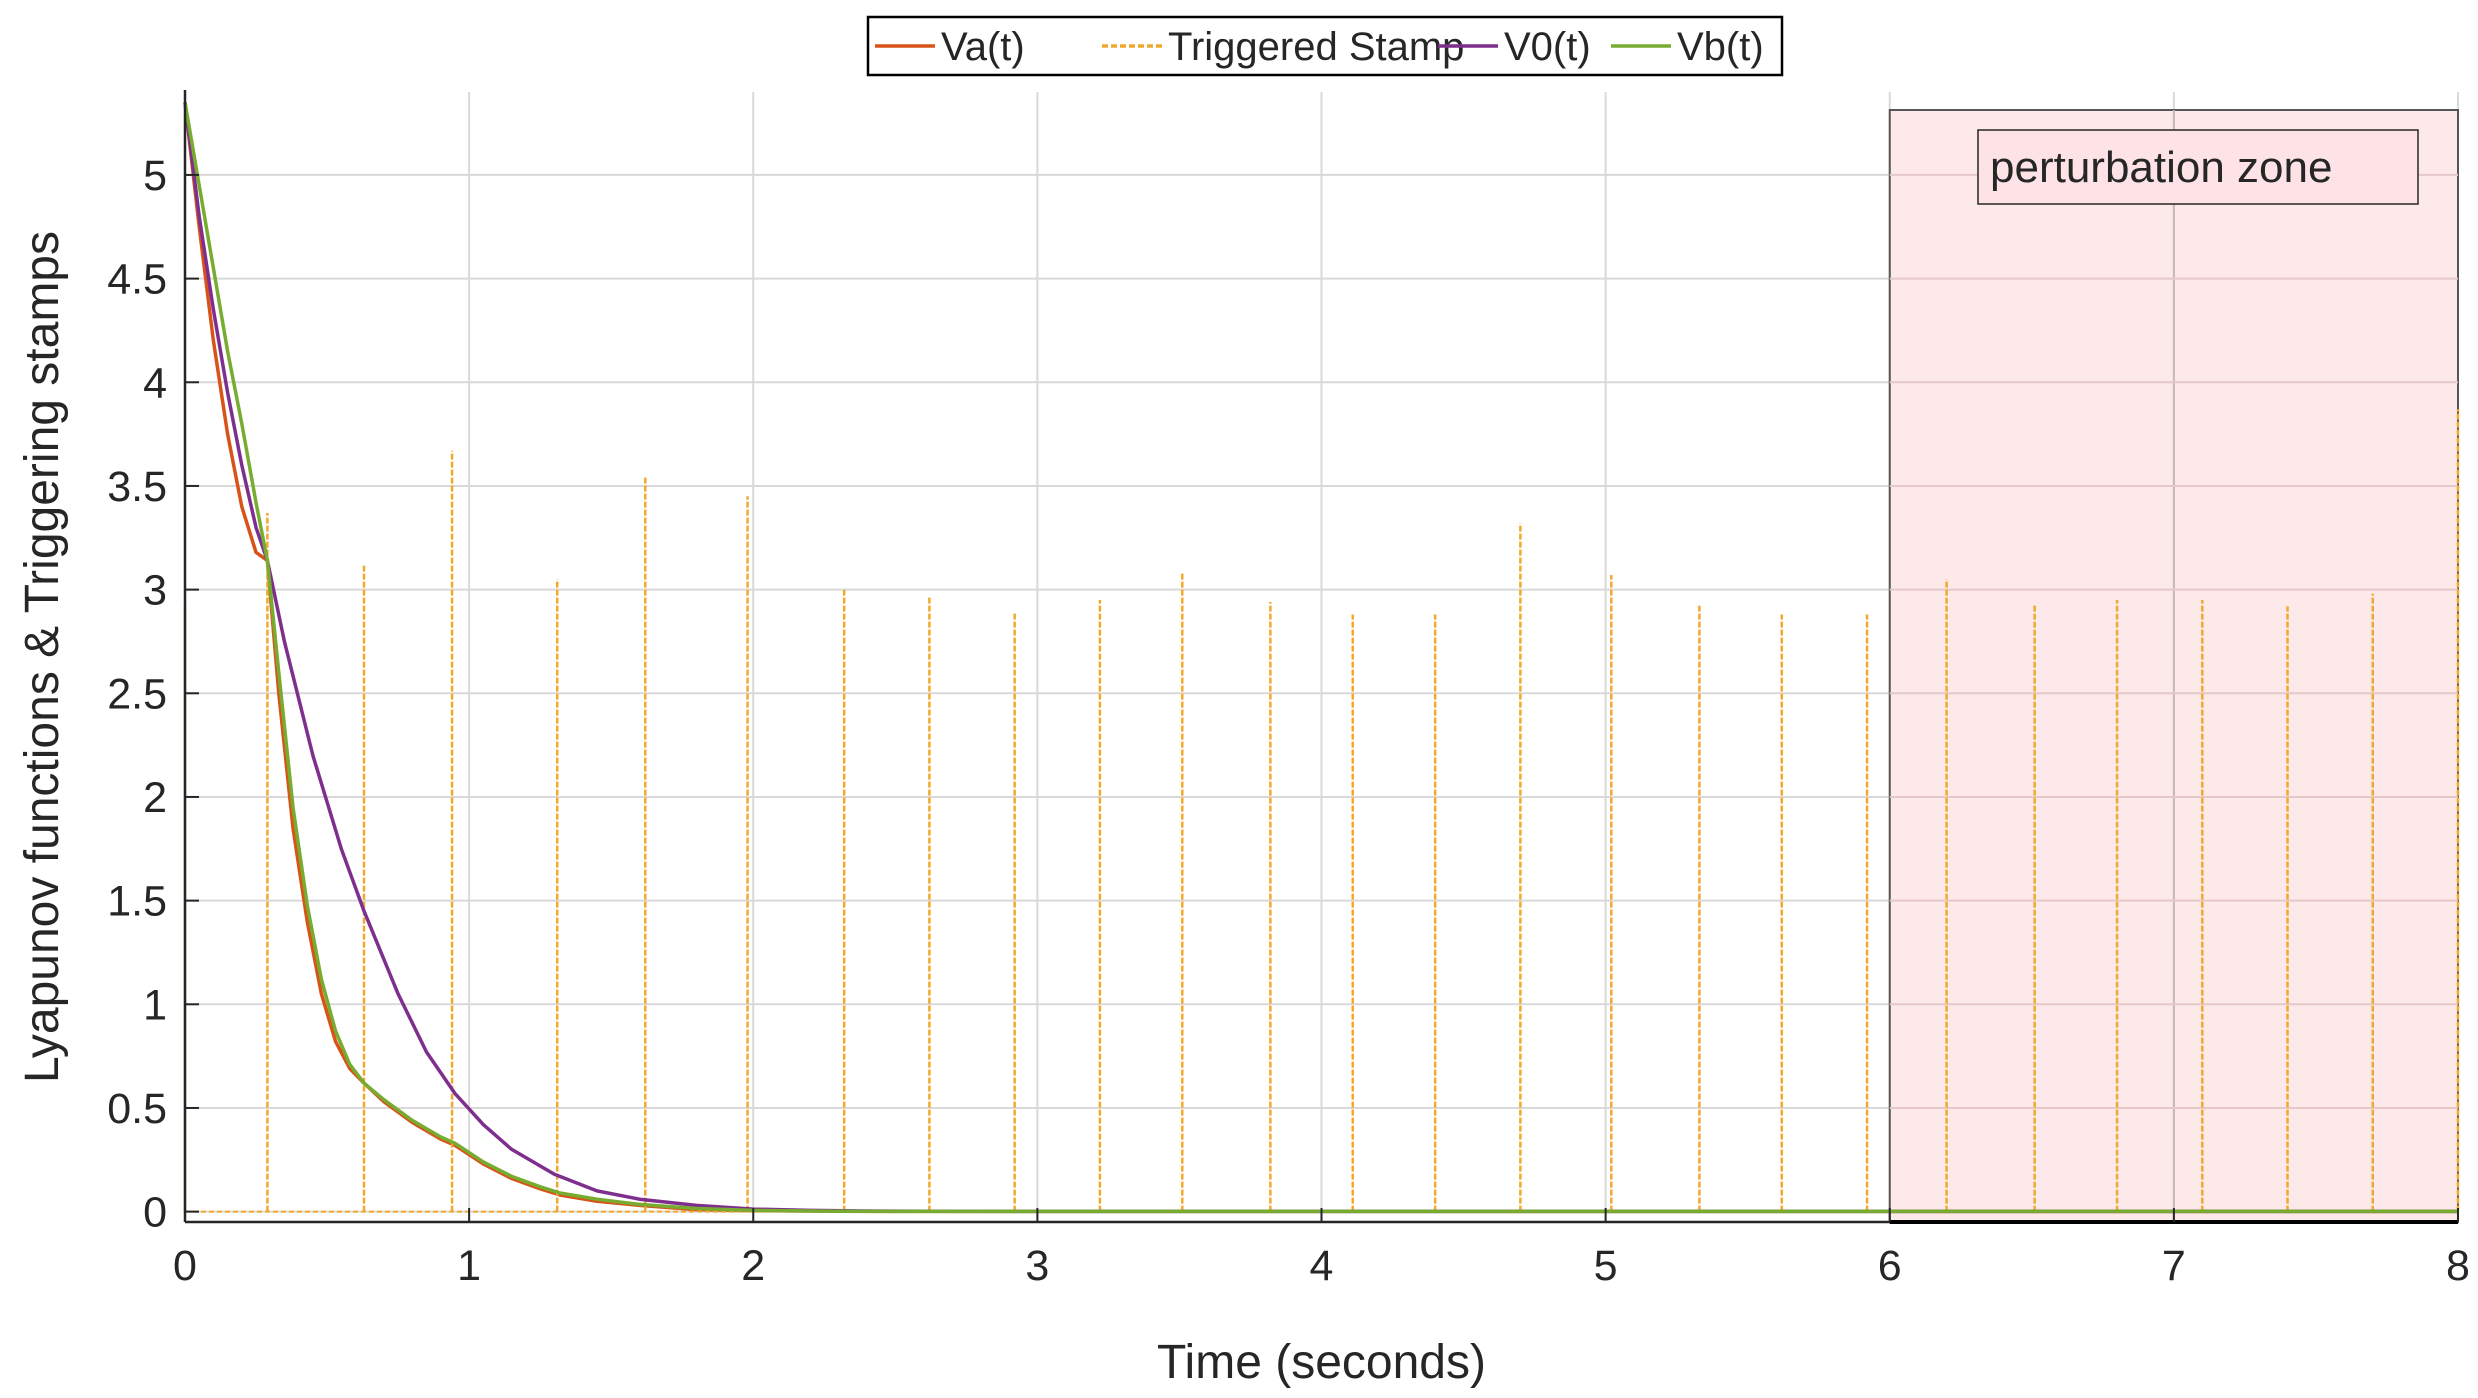 The image size is (2478, 1398). What do you see at coordinates (1316, 47) in the screenshot?
I see `legend-label: Triggered Stamp` at bounding box center [1316, 47].